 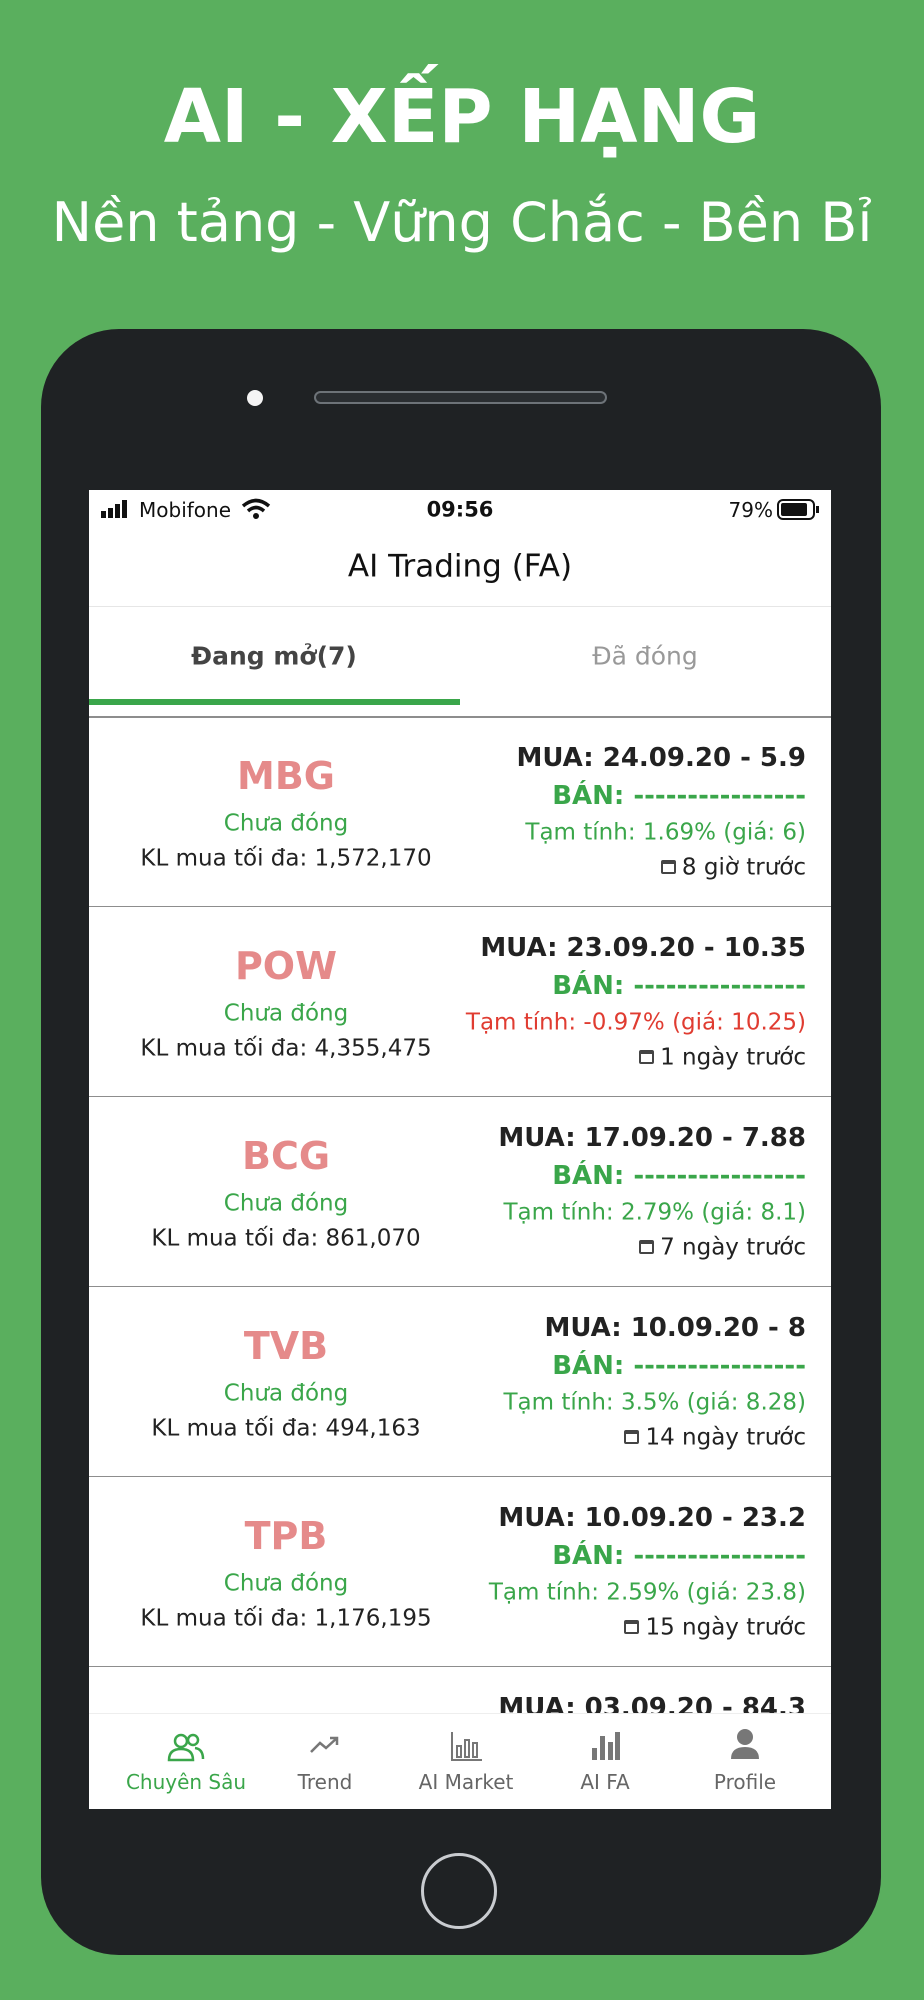 I want to click on time: 8 giờ trước, so click(x=743, y=867).